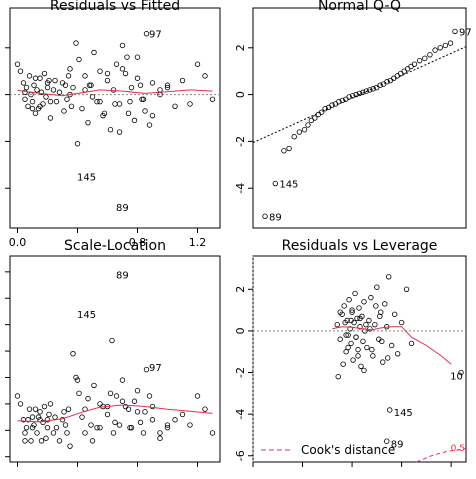 Image resolution: width=476 pixels, height=479 pixels. Describe the element at coordinates (359, 95) in the screenshot. I see `qq-qq-line` at that location.